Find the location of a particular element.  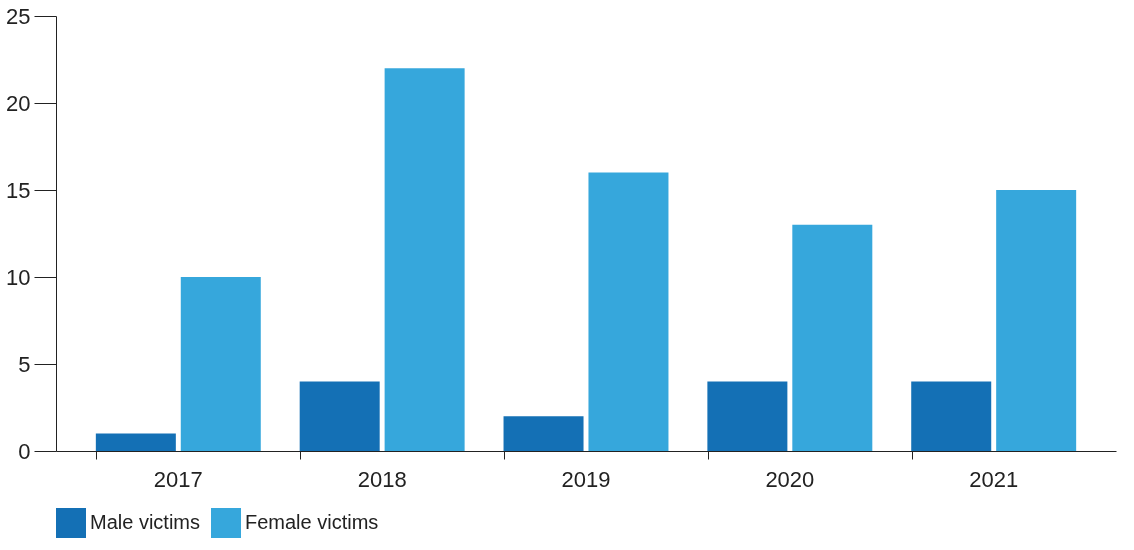

y-tick-label: 5 is located at coordinates (24, 364).